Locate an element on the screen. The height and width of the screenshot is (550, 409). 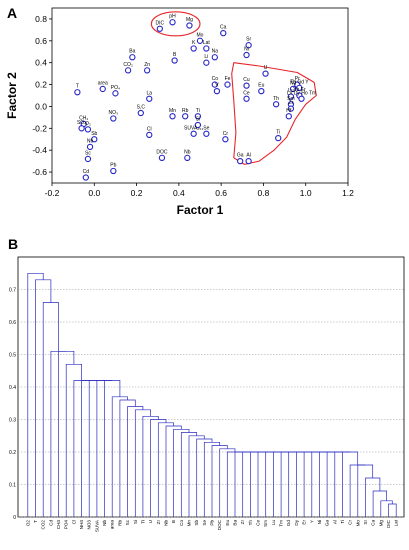
leaf-label: CH4 is located at coordinates (58, 525).